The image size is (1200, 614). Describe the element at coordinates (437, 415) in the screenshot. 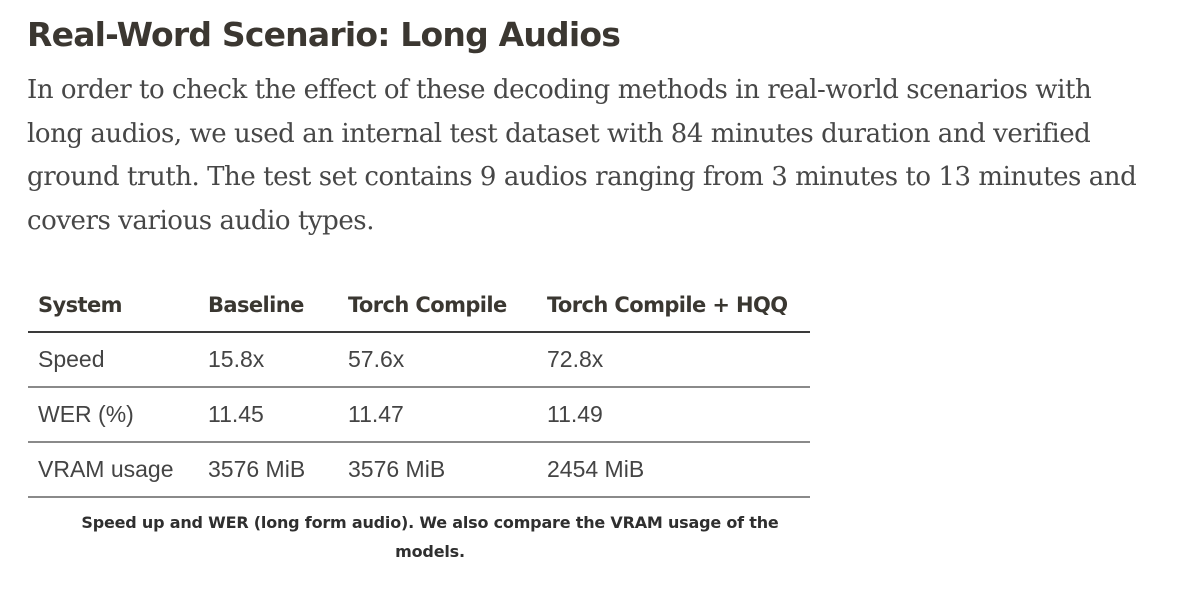

I see `cell-torch-compile: 11.47` at that location.